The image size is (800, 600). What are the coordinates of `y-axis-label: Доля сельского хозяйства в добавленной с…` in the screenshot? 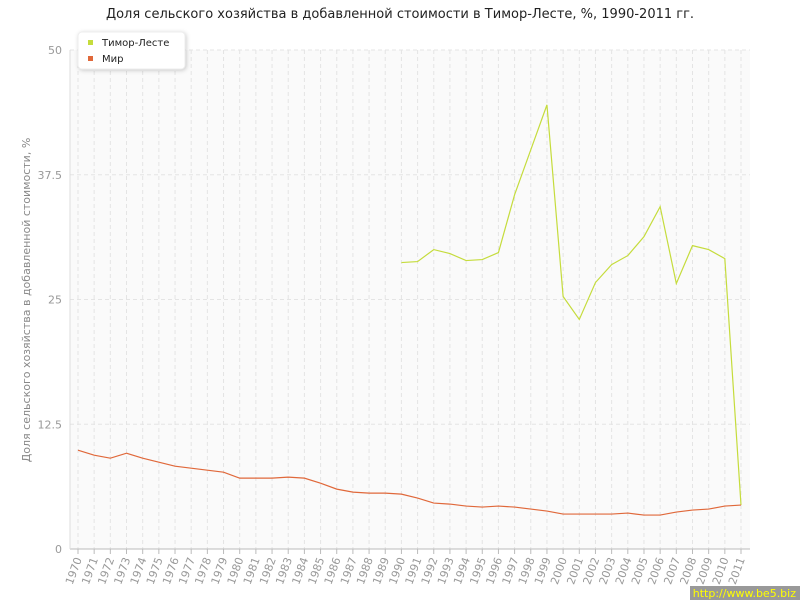 It's located at (26, 300).